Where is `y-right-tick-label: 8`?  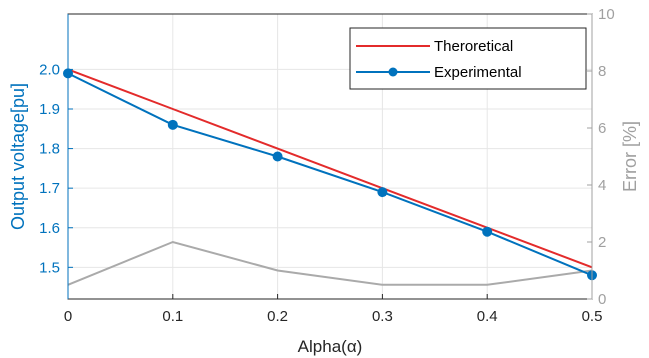
y-right-tick-label: 8 is located at coordinates (602, 71).